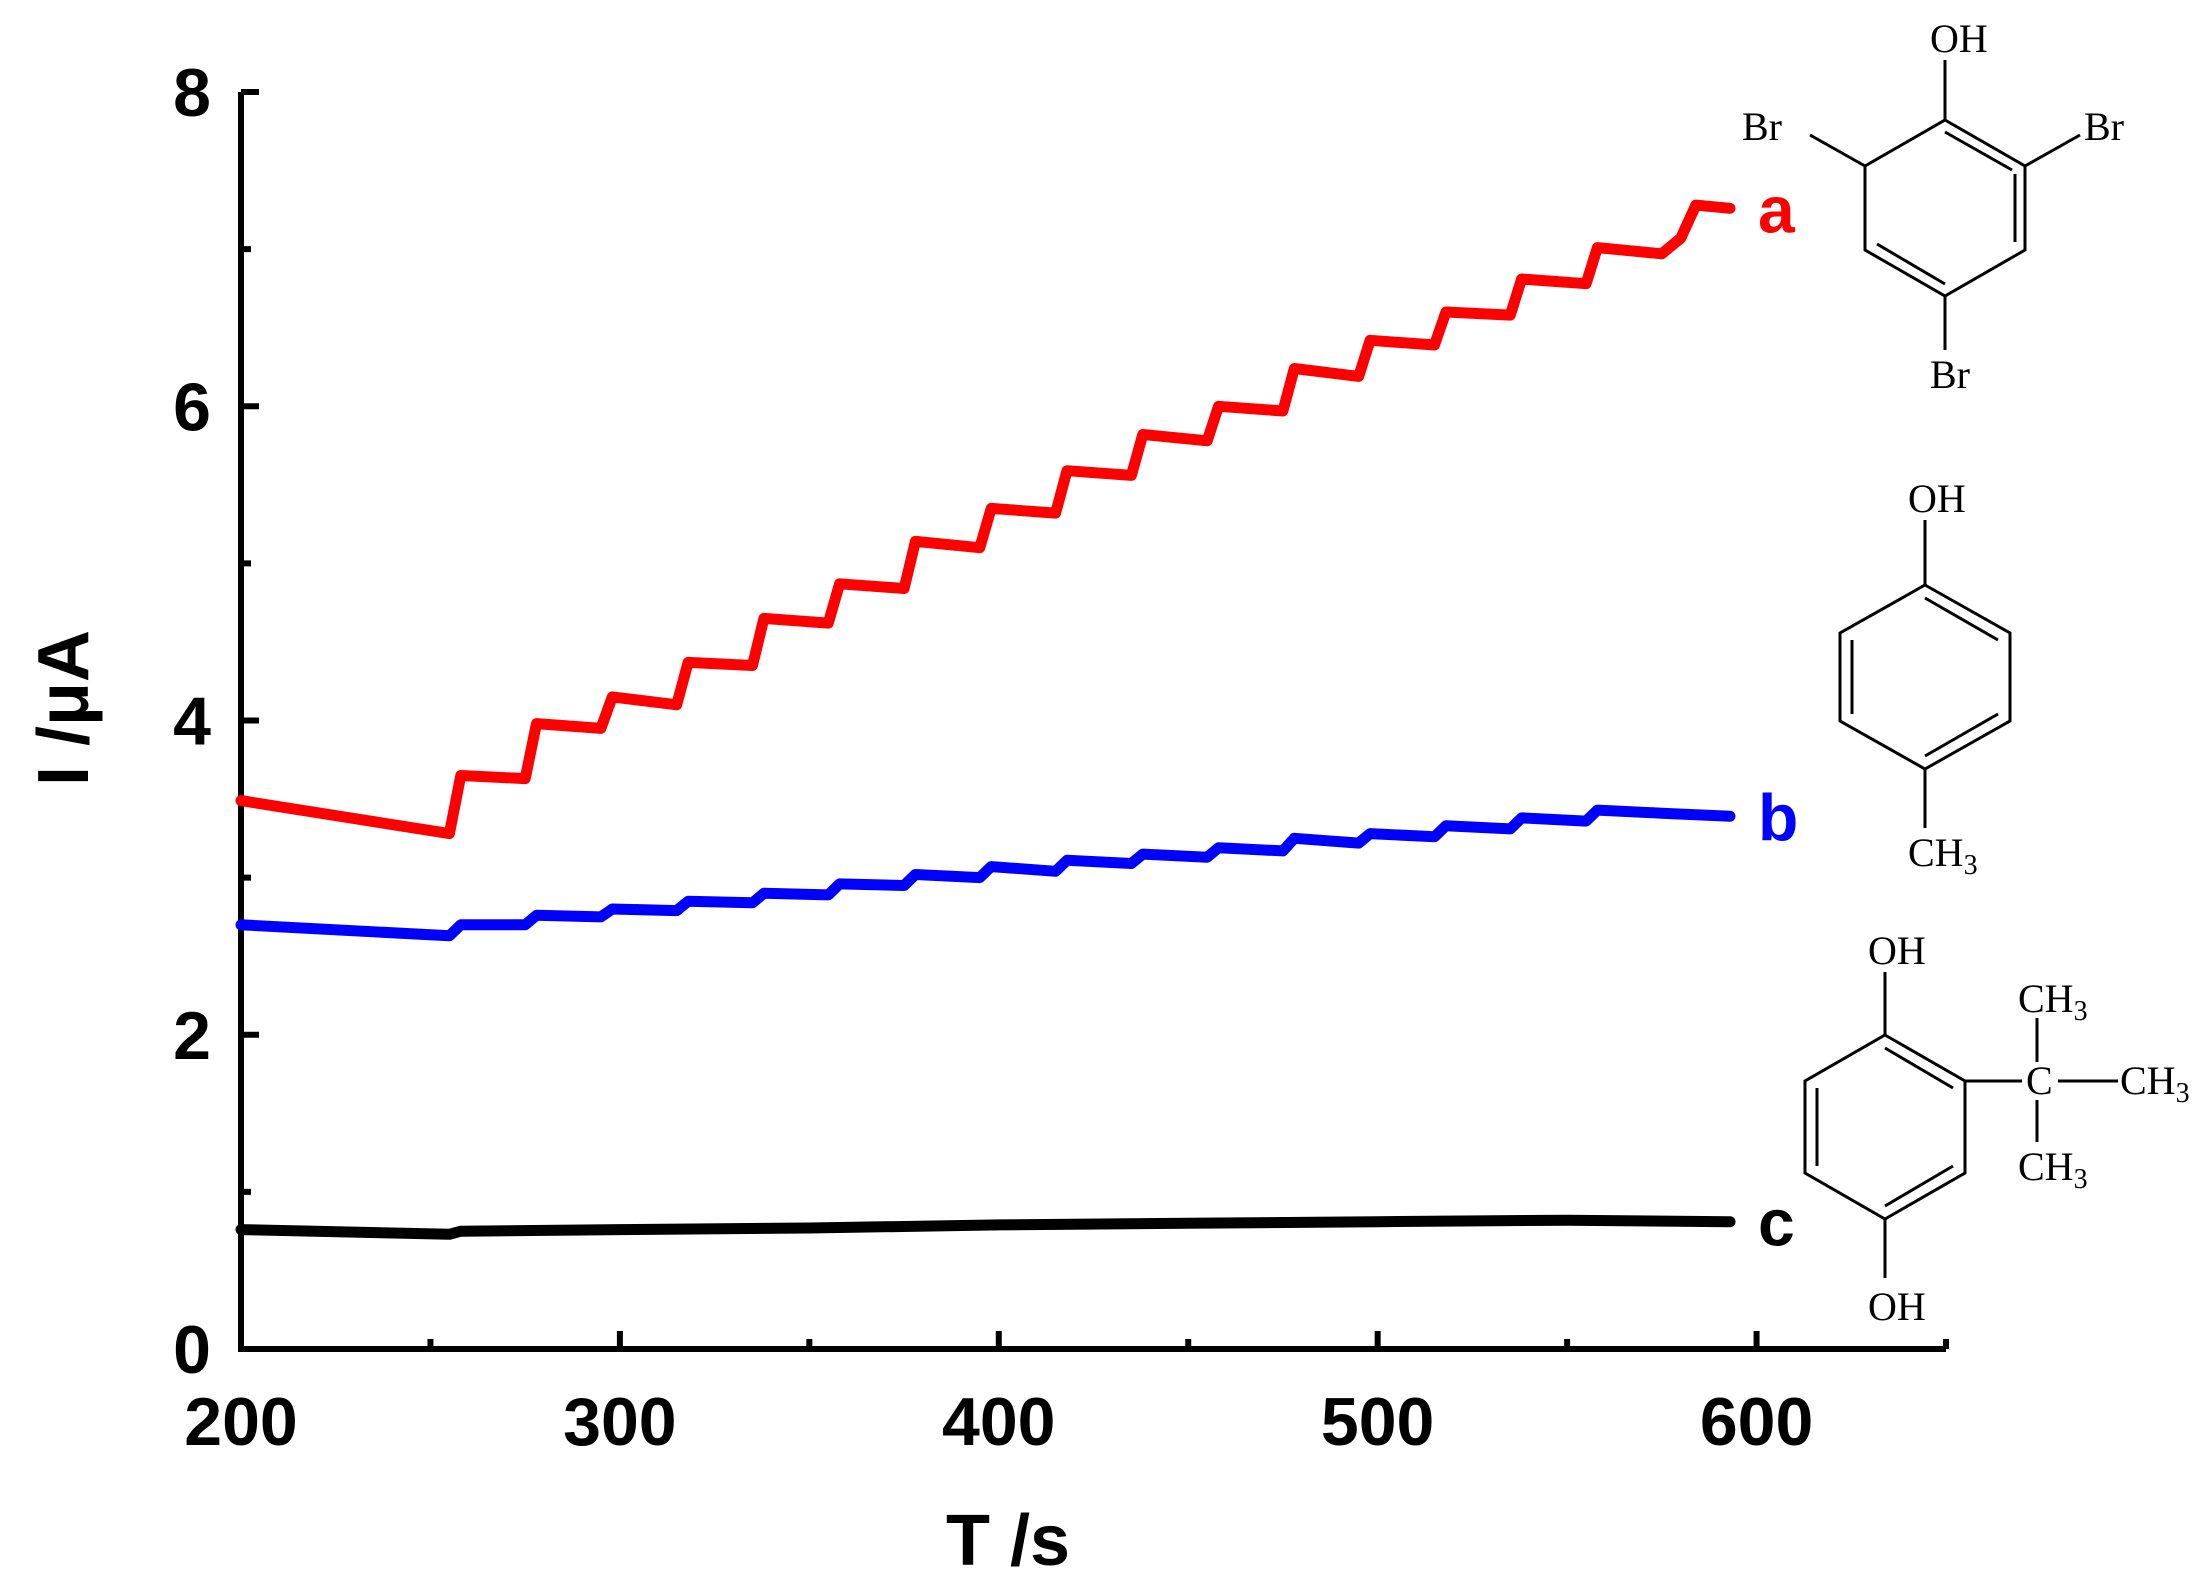  I want to click on tbhq-ring, so click(1960, 1125).